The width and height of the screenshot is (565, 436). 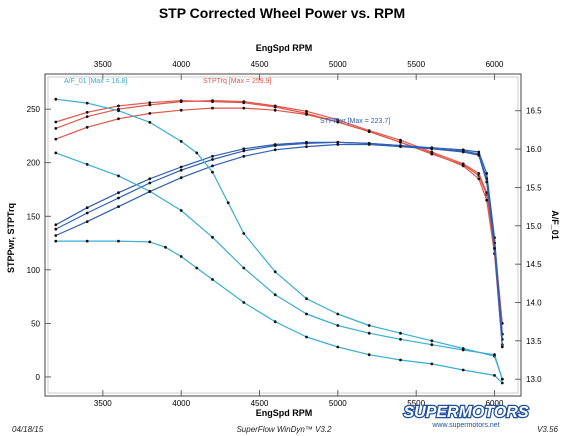 What do you see at coordinates (534, 149) in the screenshot?
I see `y-tick-right-label-6: 16.0` at bounding box center [534, 149].